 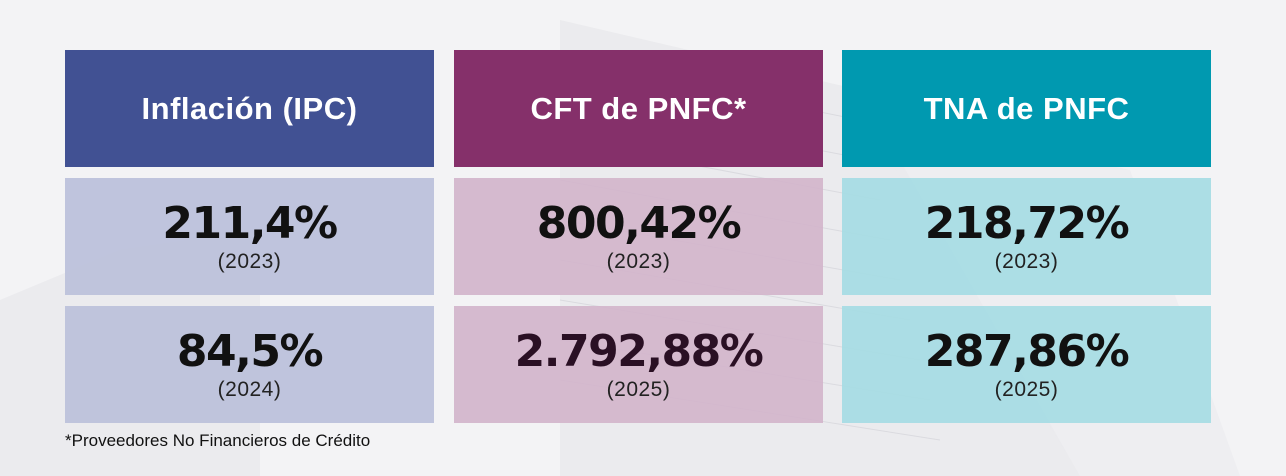 I want to click on cft-value-2023: 800,42%, so click(x=639, y=223).